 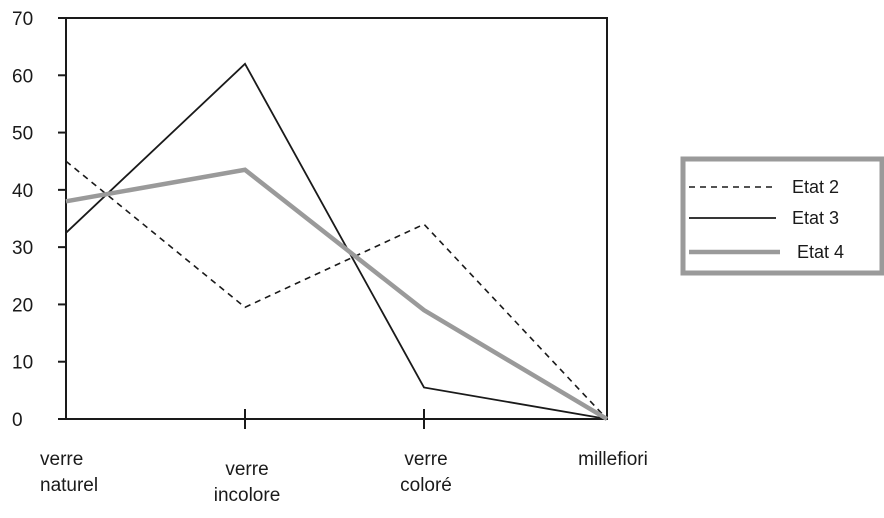 I want to click on y-tick-label: 10, so click(x=22, y=363).